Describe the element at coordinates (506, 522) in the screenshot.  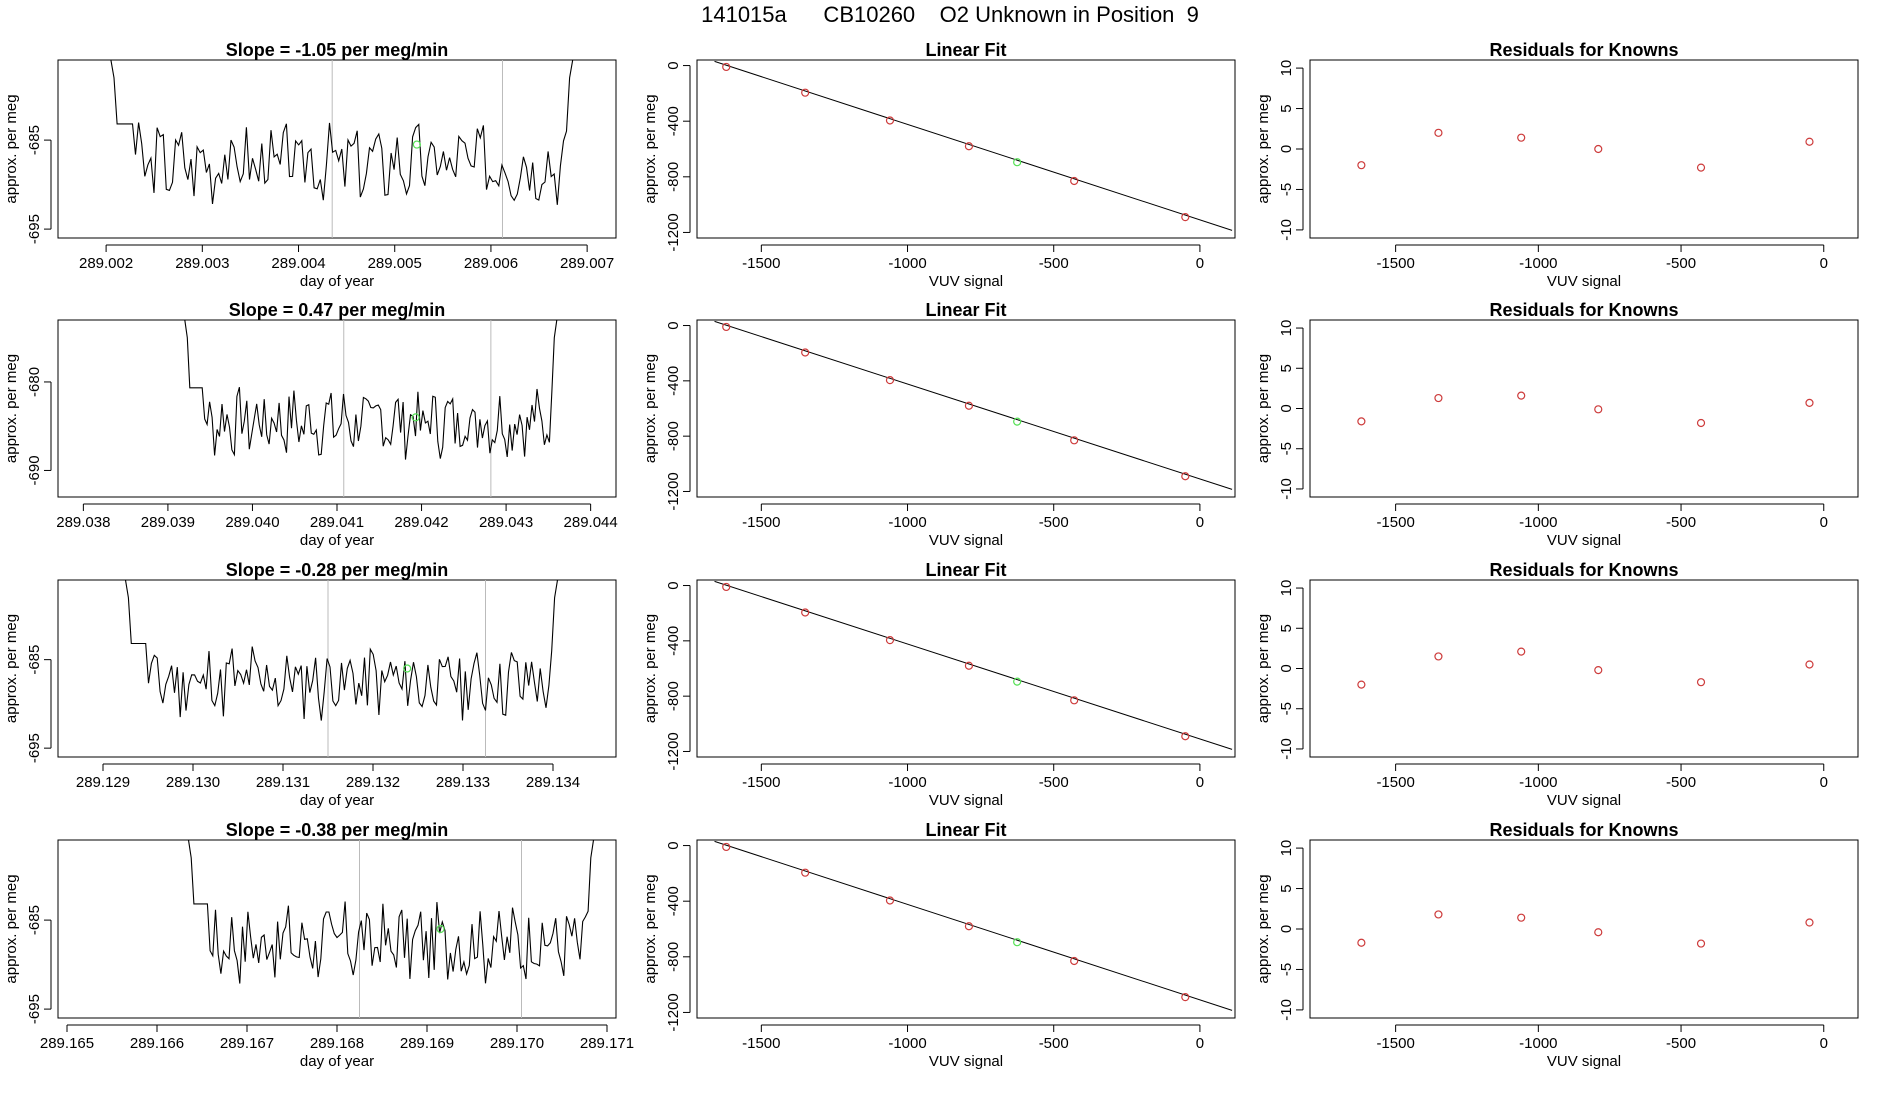
I see `trace-2-x-tick-label: 289.043` at that location.